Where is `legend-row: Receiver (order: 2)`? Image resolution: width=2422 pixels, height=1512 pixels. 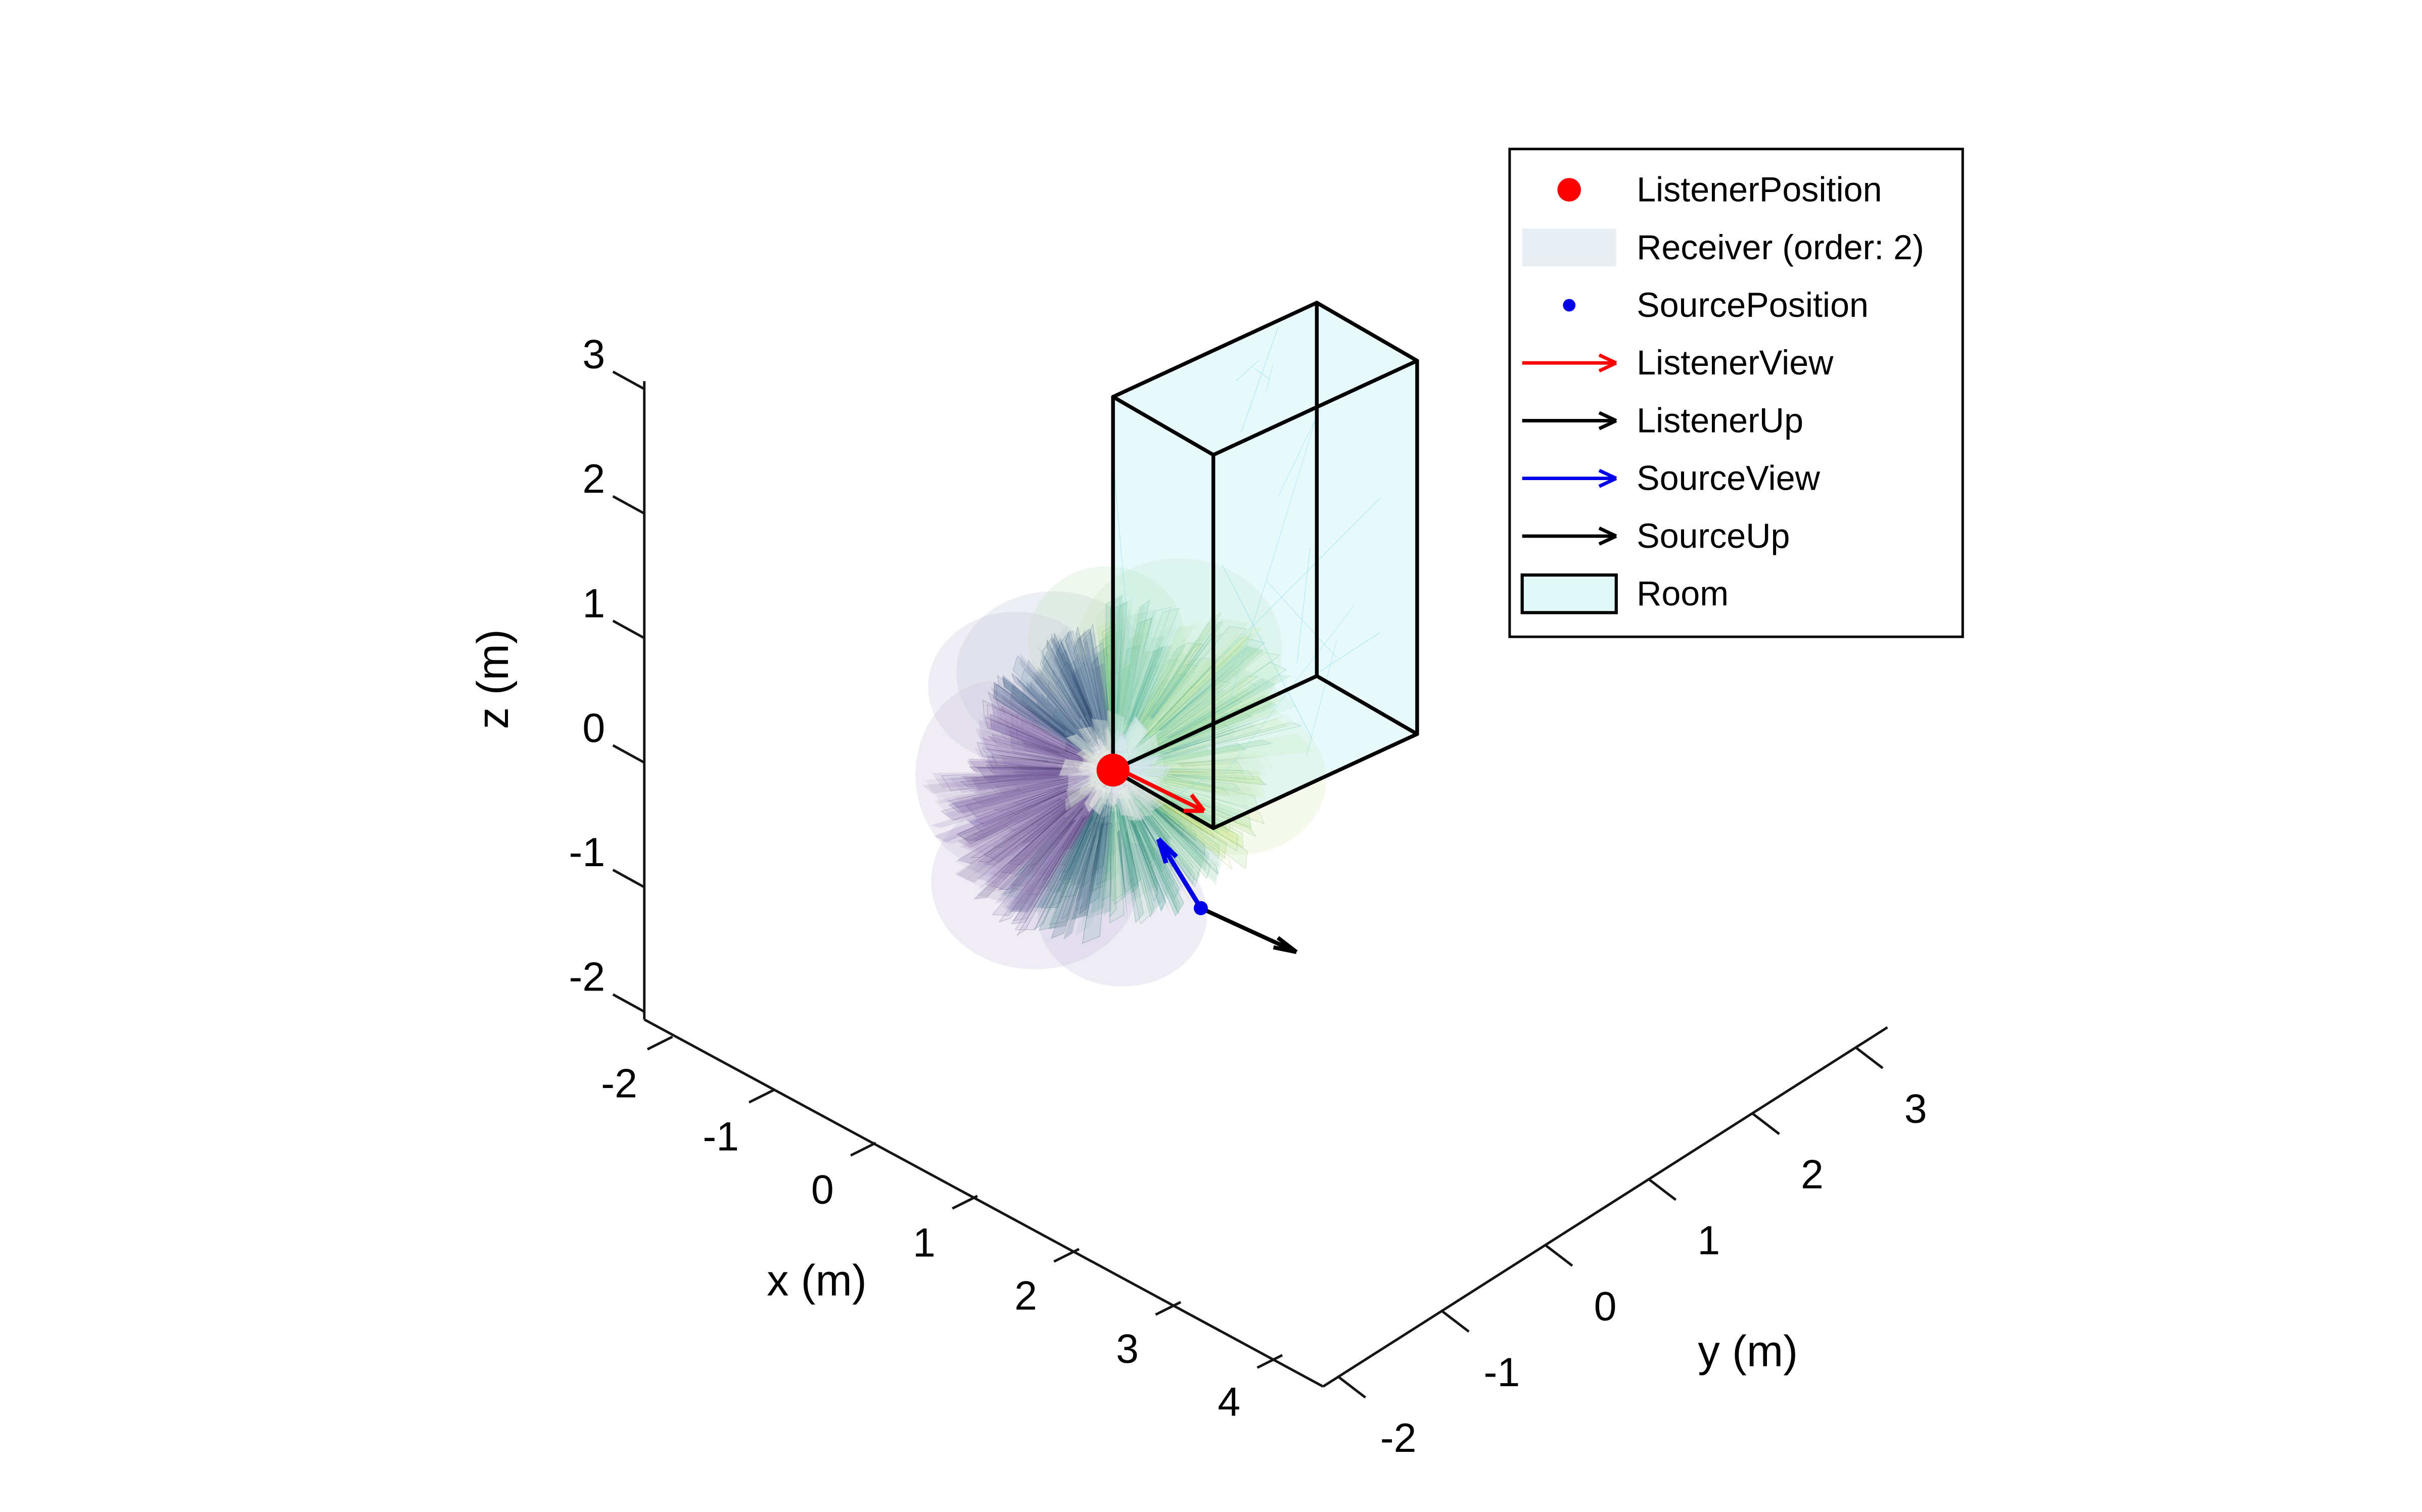
legend-row: Receiver (order: 2) is located at coordinates (1723, 247).